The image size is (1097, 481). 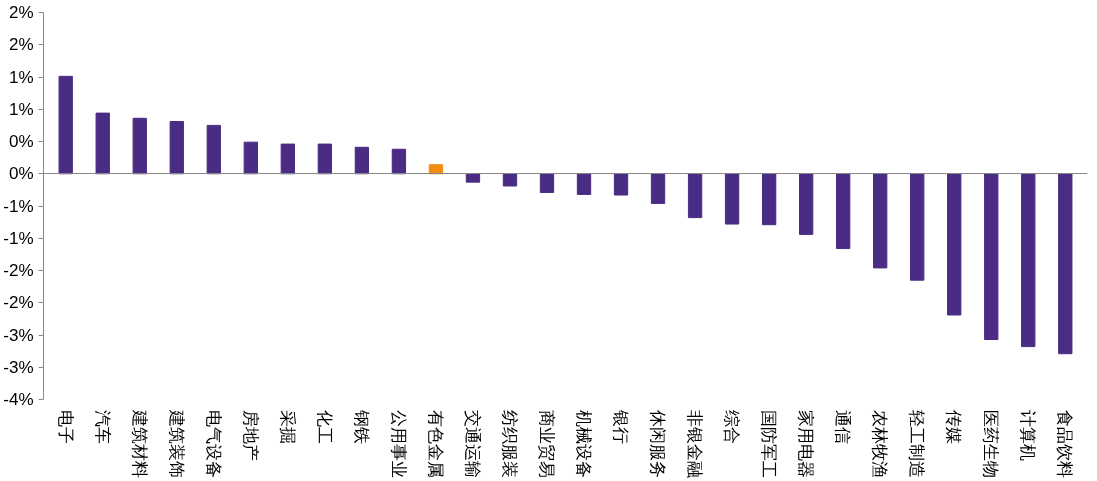 I want to click on x-tick-label: 综合, so click(x=732, y=427).